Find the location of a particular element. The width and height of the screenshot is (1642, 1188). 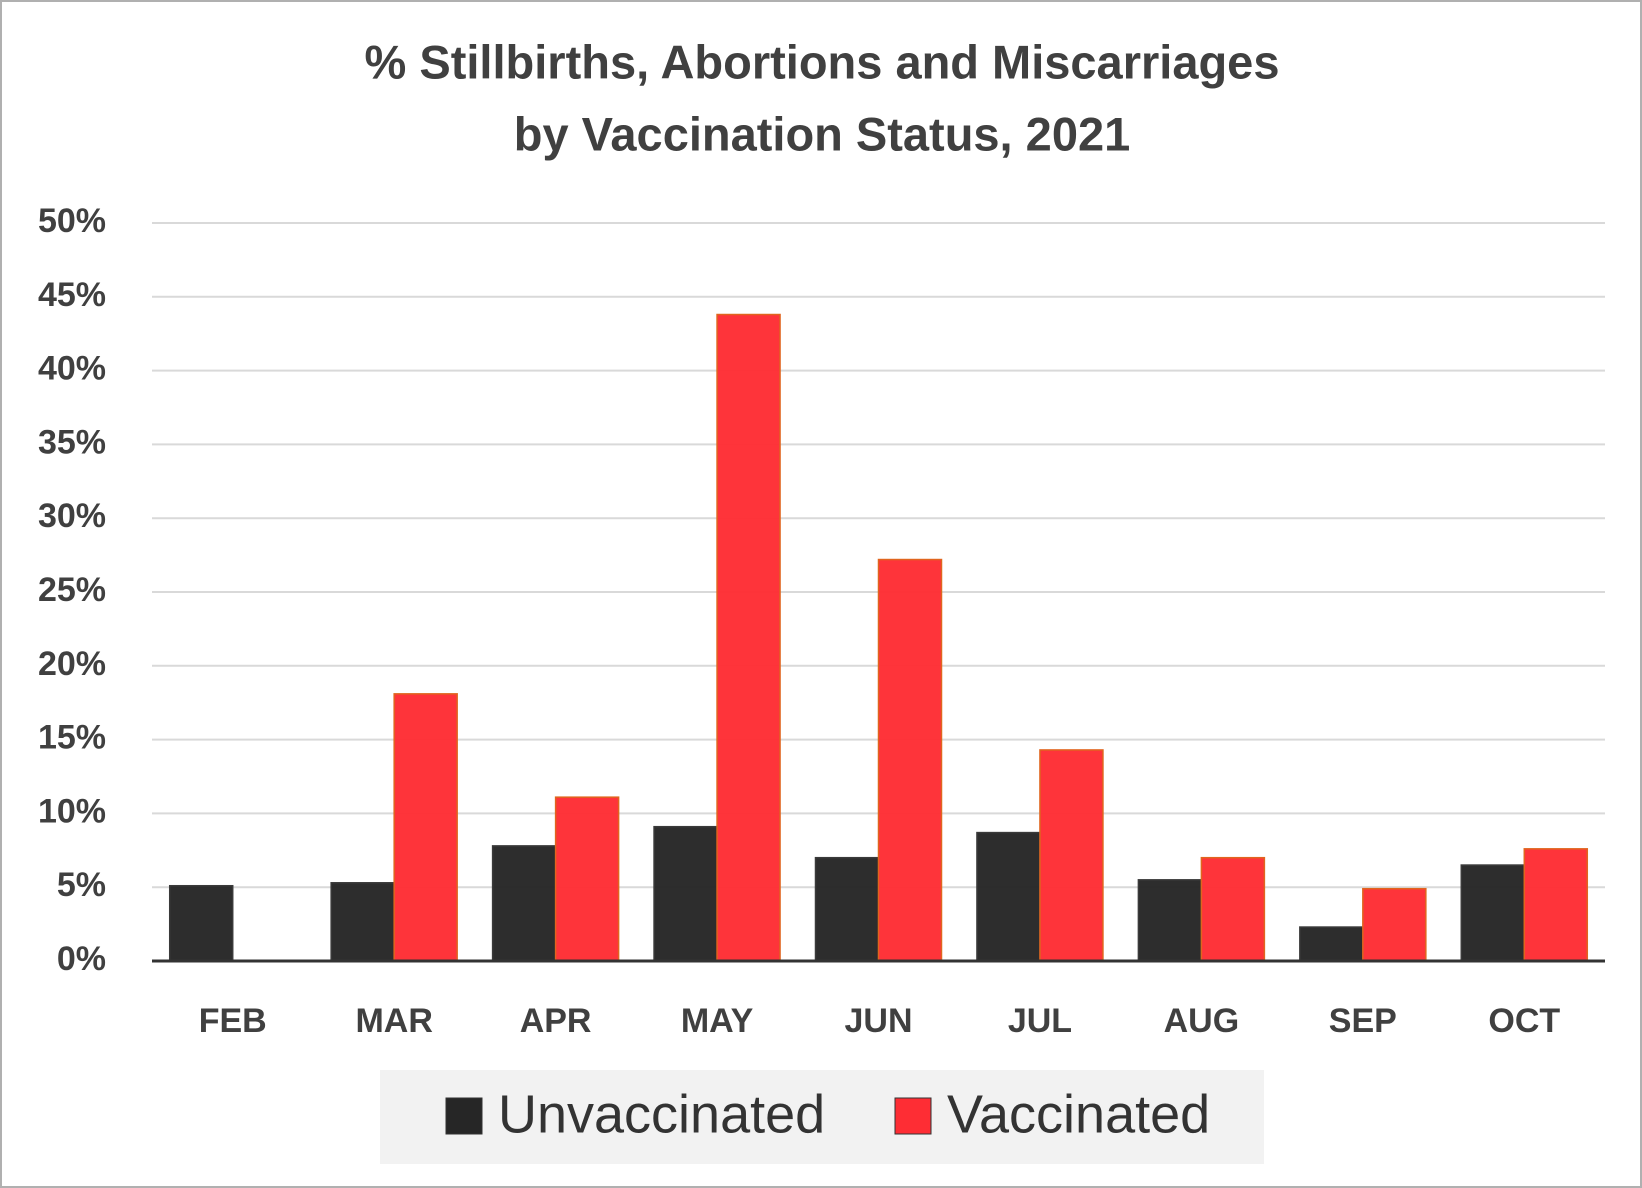

x-tick-label: OCT is located at coordinates (1524, 1021).